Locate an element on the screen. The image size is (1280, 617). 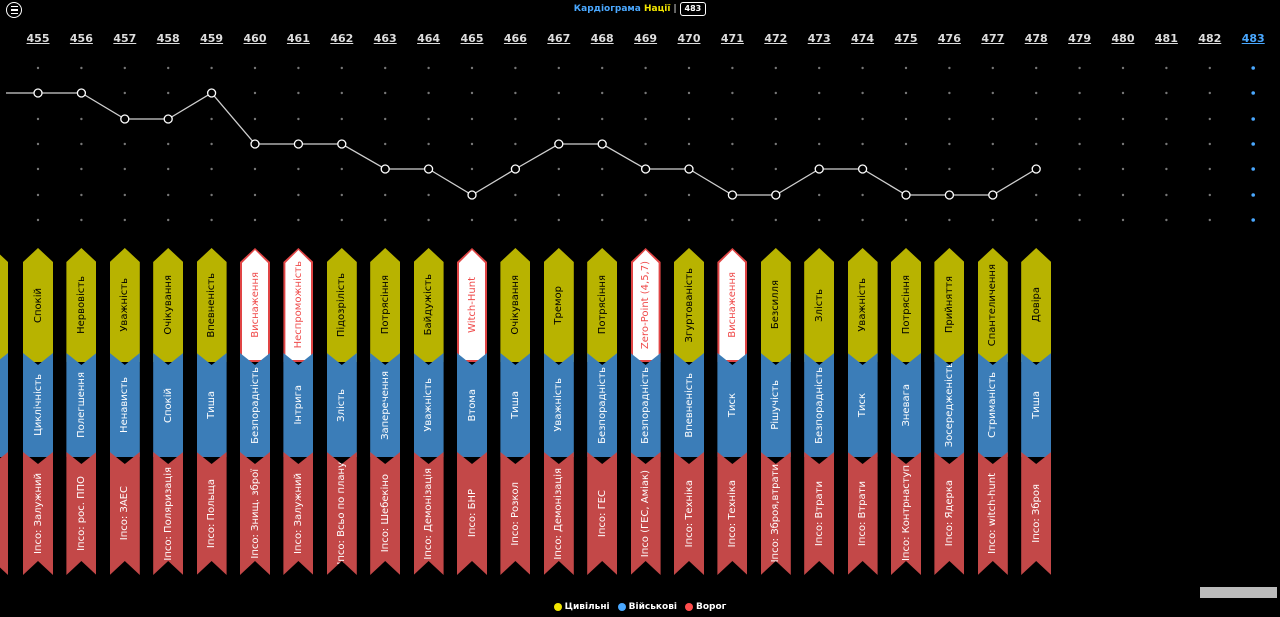
card-bot-enemy: Іпсо: Втрати is located at coordinates (819, 513).